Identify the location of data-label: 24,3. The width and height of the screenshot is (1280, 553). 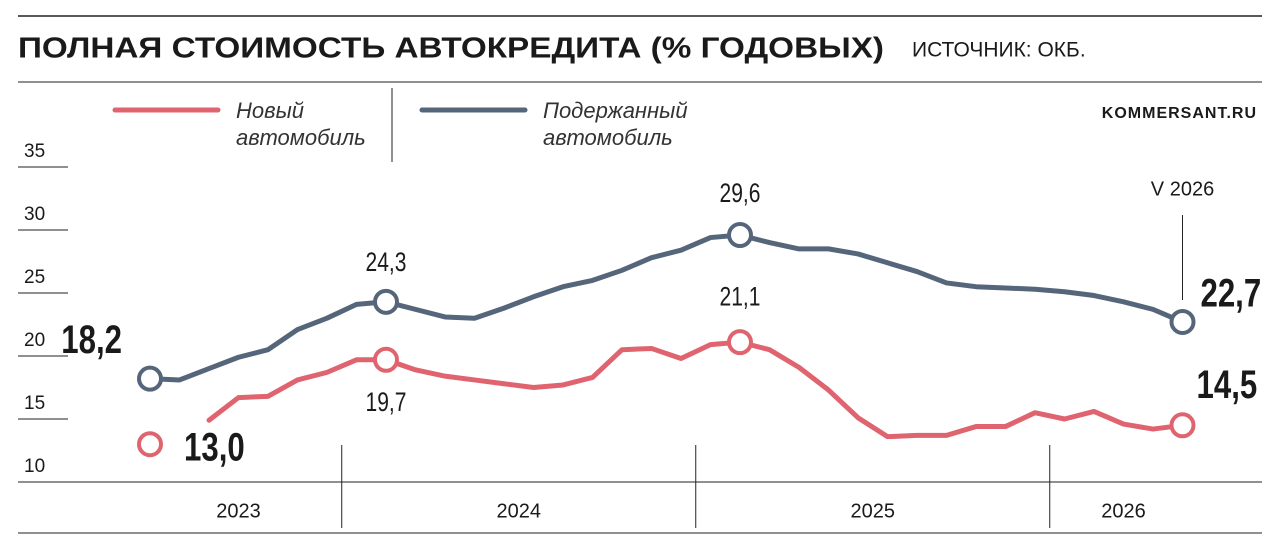
(386, 263).